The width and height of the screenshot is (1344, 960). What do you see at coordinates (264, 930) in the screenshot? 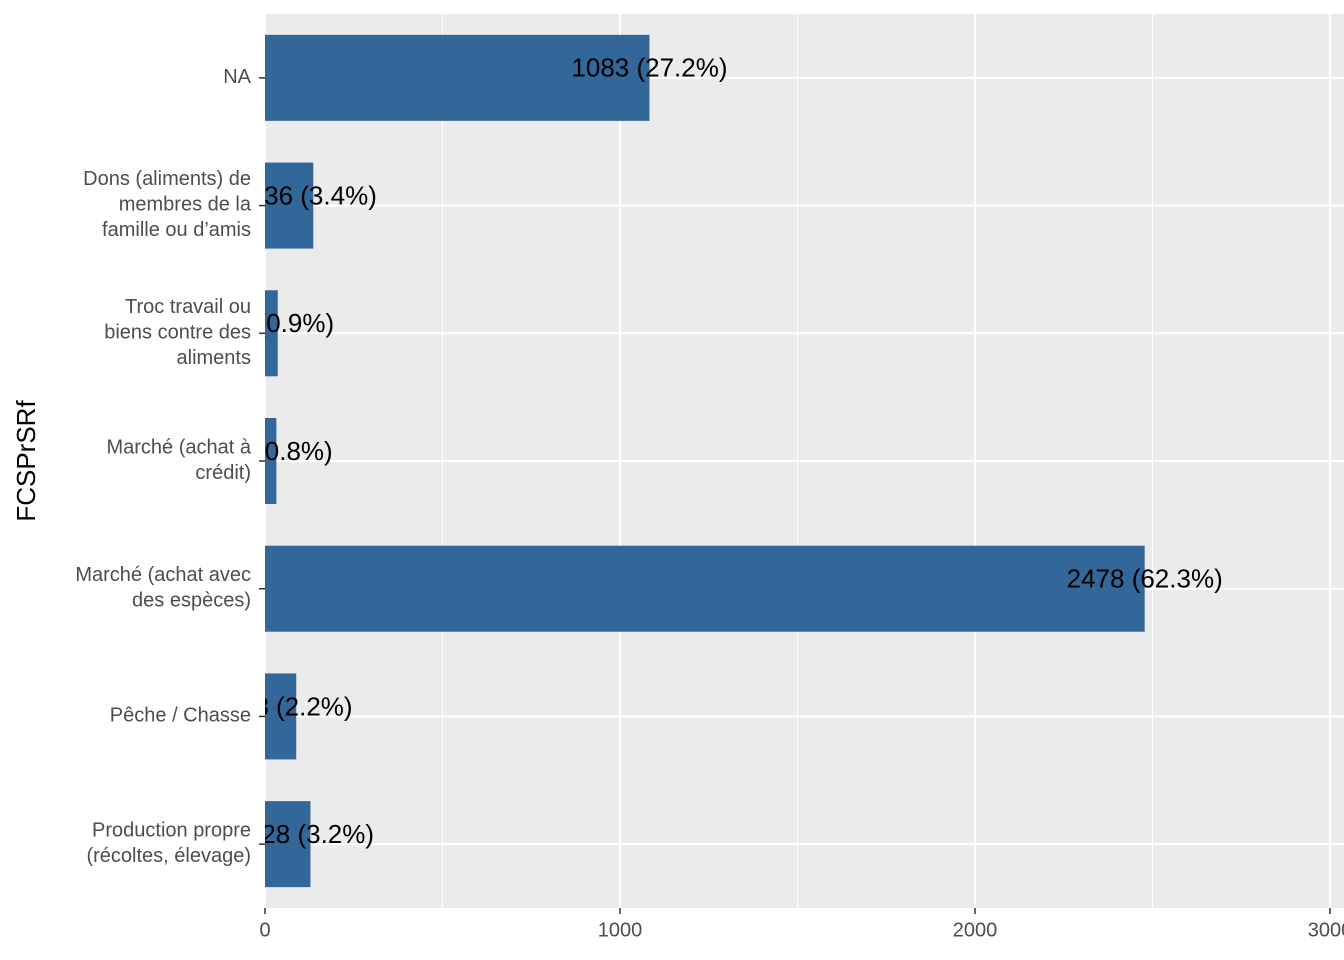
I see `x-tick-label: 0` at bounding box center [264, 930].